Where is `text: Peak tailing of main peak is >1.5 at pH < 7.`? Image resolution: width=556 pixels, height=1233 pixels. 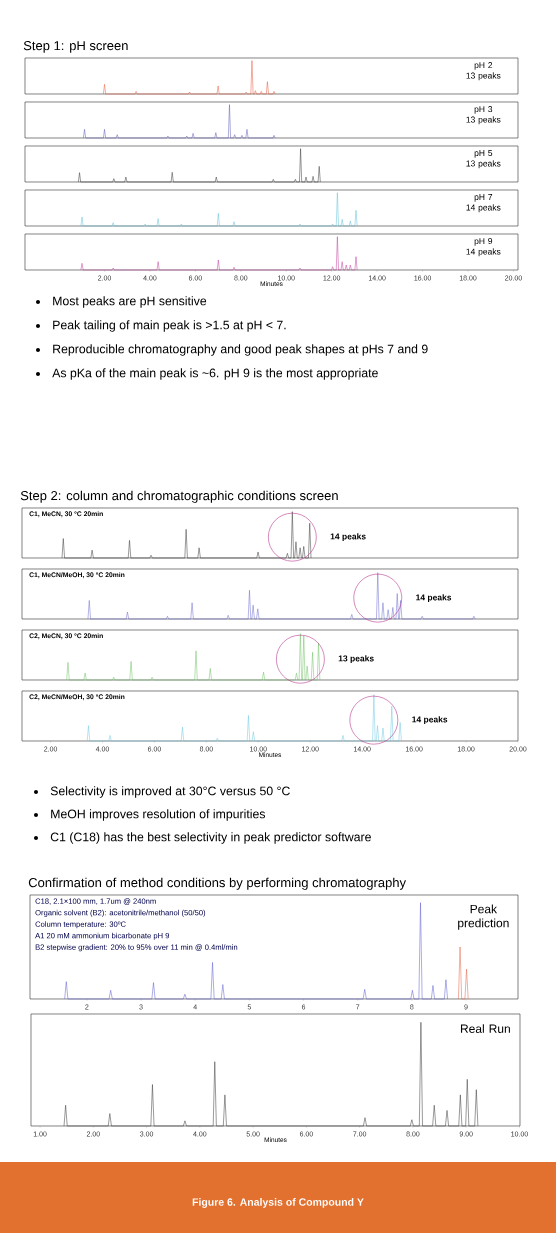
text: Peak tailing of main peak is >1.5 at pH < 7. is located at coordinates (169, 326).